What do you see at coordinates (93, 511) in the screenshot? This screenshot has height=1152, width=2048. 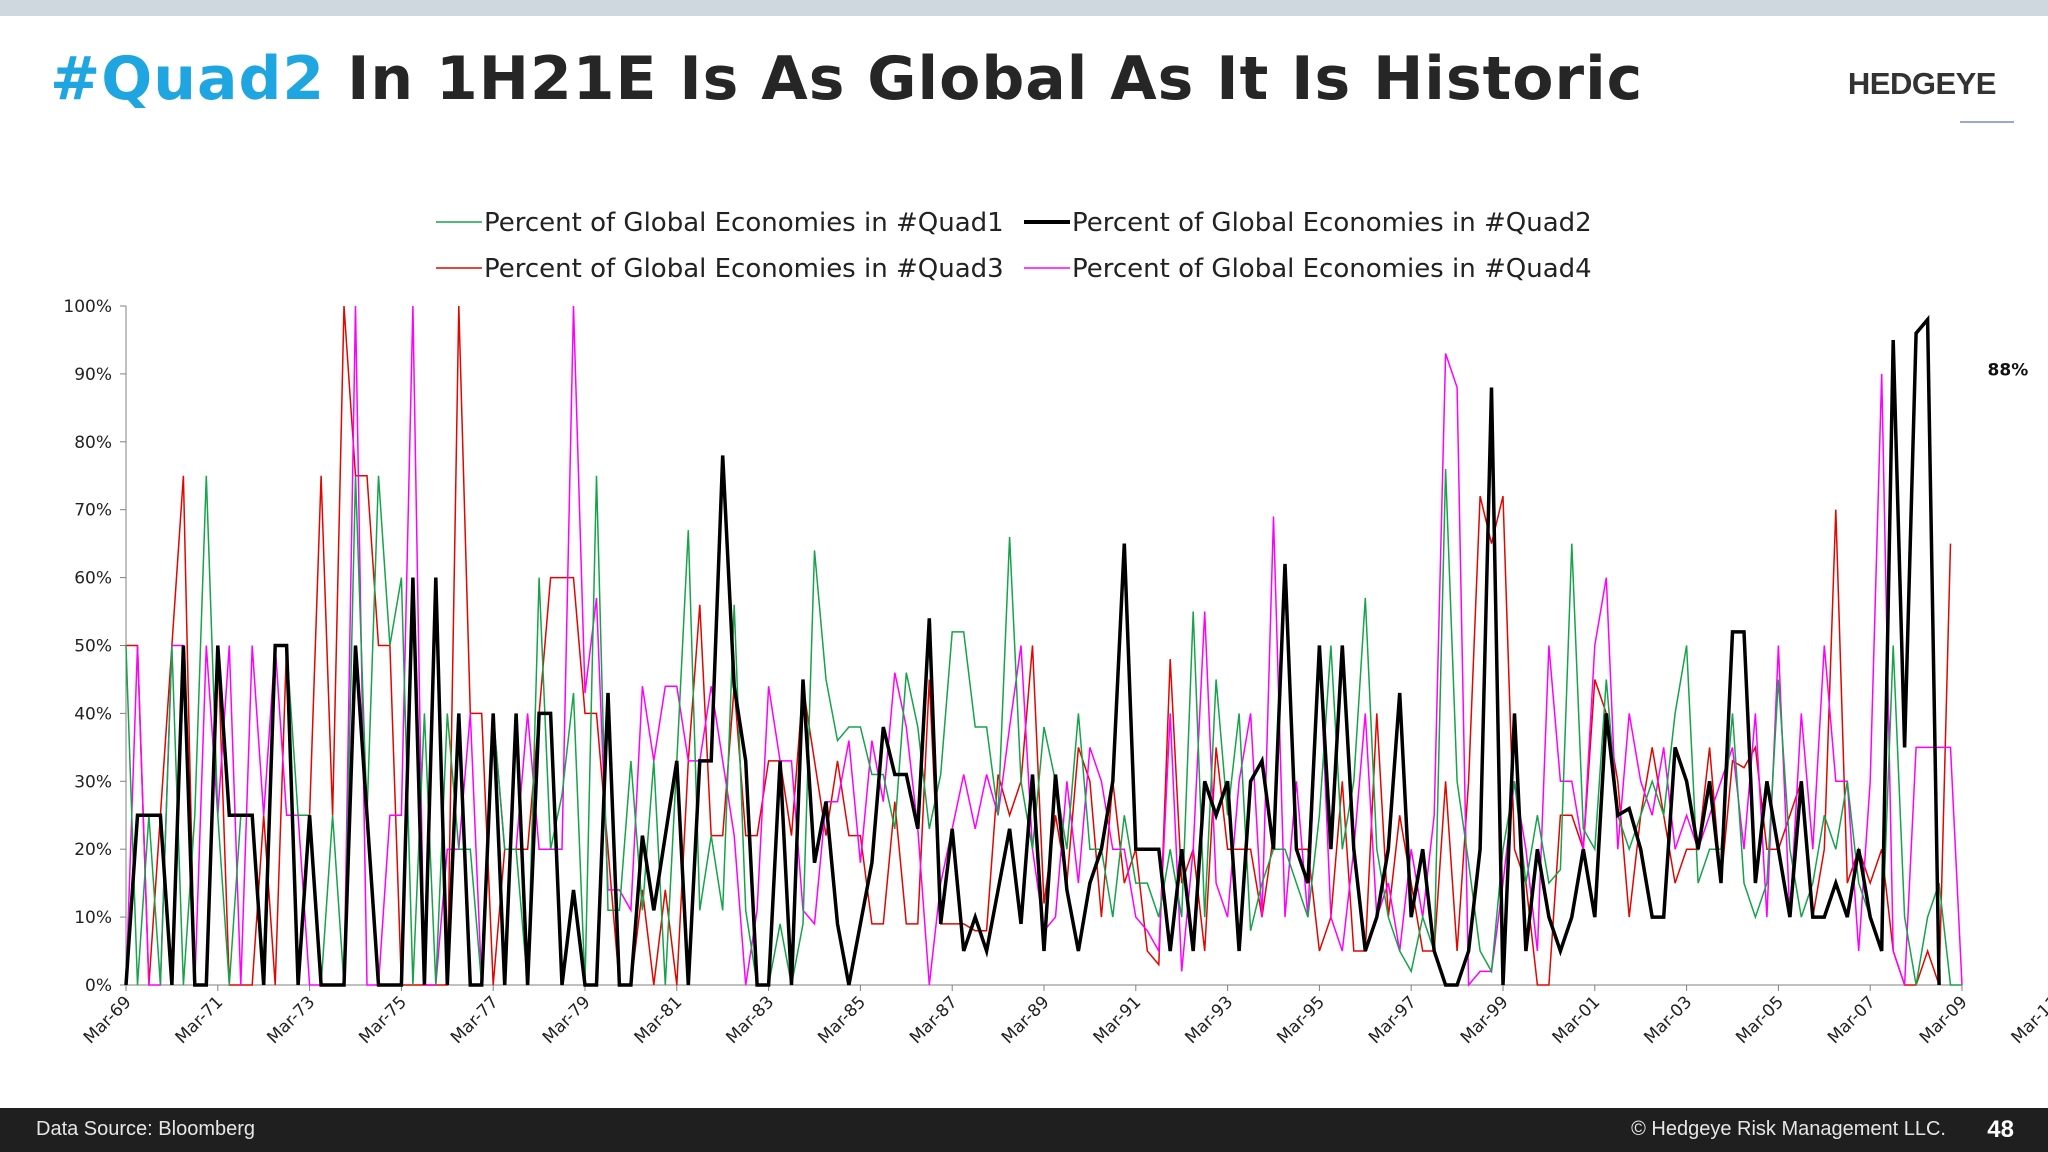 I see `y-tick-label: 70%` at bounding box center [93, 511].